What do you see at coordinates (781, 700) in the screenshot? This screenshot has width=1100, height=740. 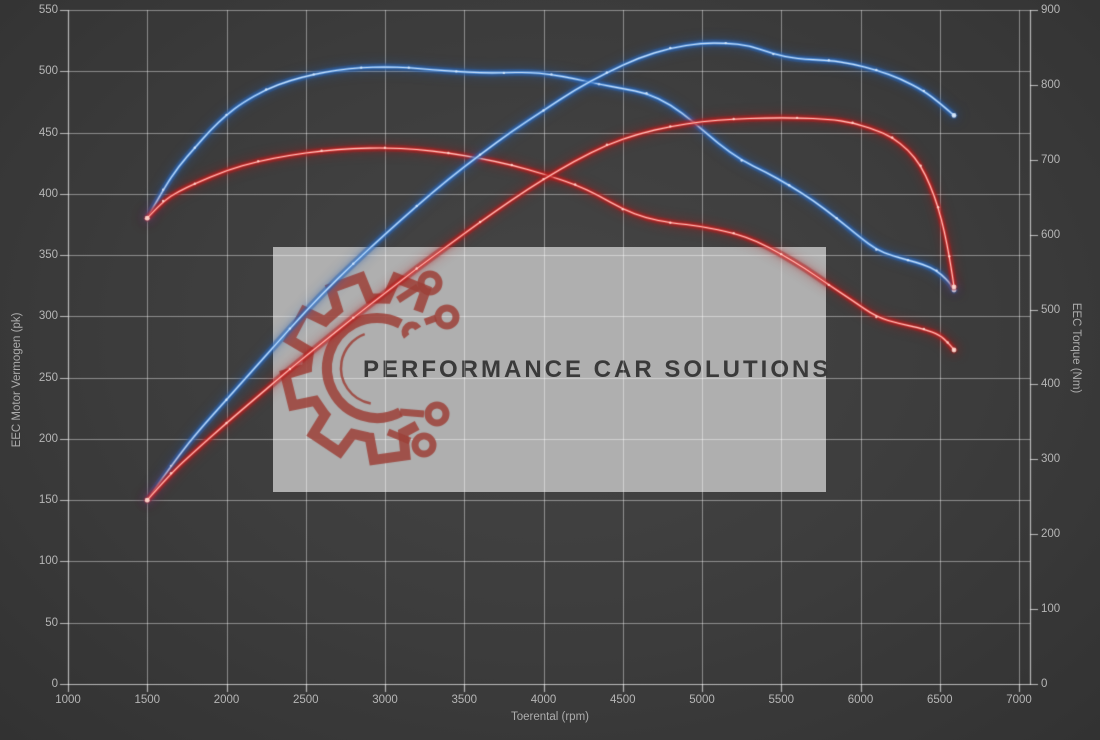 I see `tick-label-x-5500: 5500` at bounding box center [781, 700].